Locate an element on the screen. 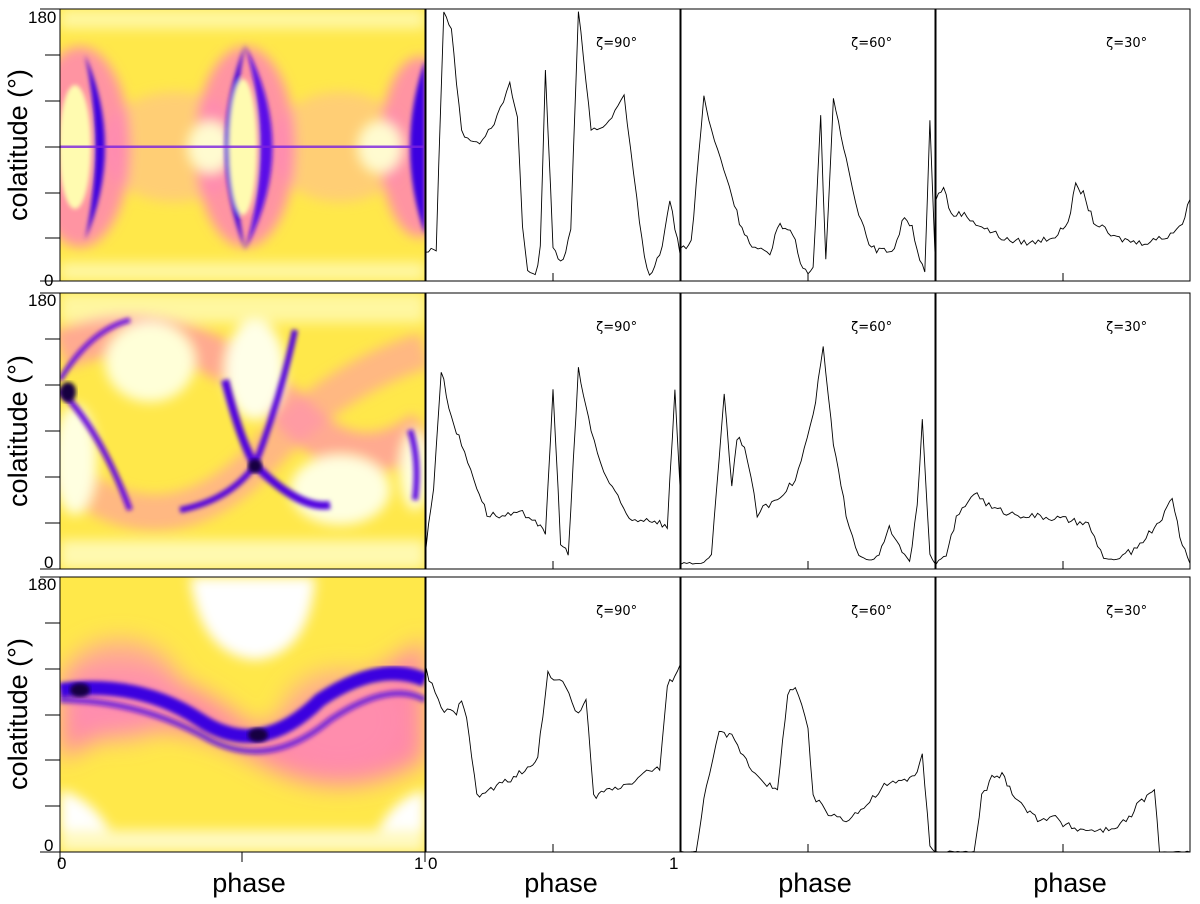  y-tick-180-row-2: 180 is located at coordinates (42, 300).